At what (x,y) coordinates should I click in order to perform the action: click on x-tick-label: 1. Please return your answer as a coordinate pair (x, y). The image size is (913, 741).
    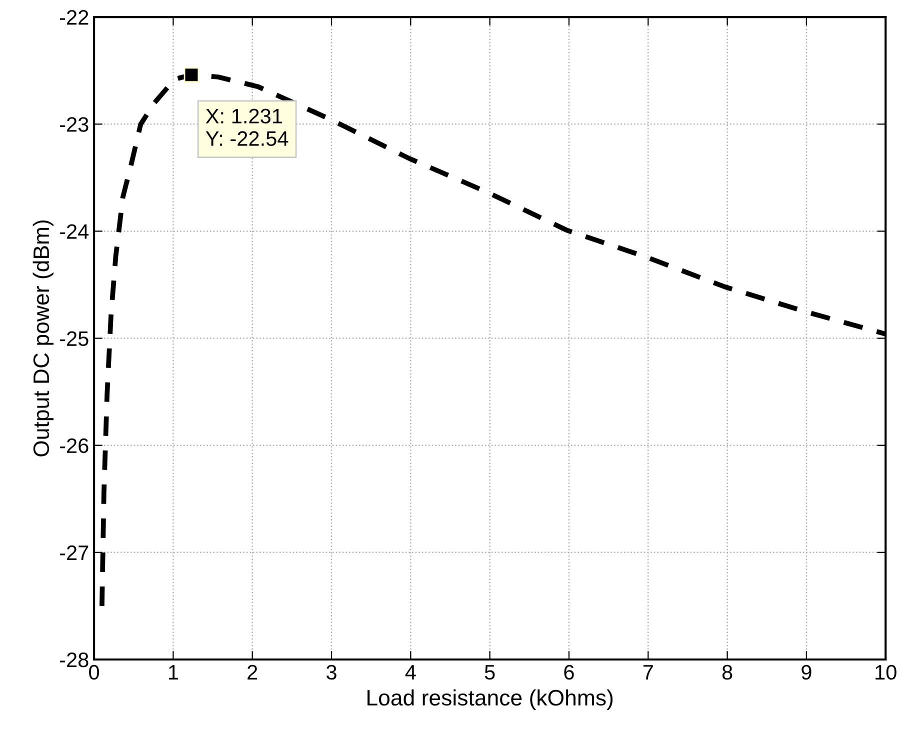
    Looking at the image, I should click on (173, 672).